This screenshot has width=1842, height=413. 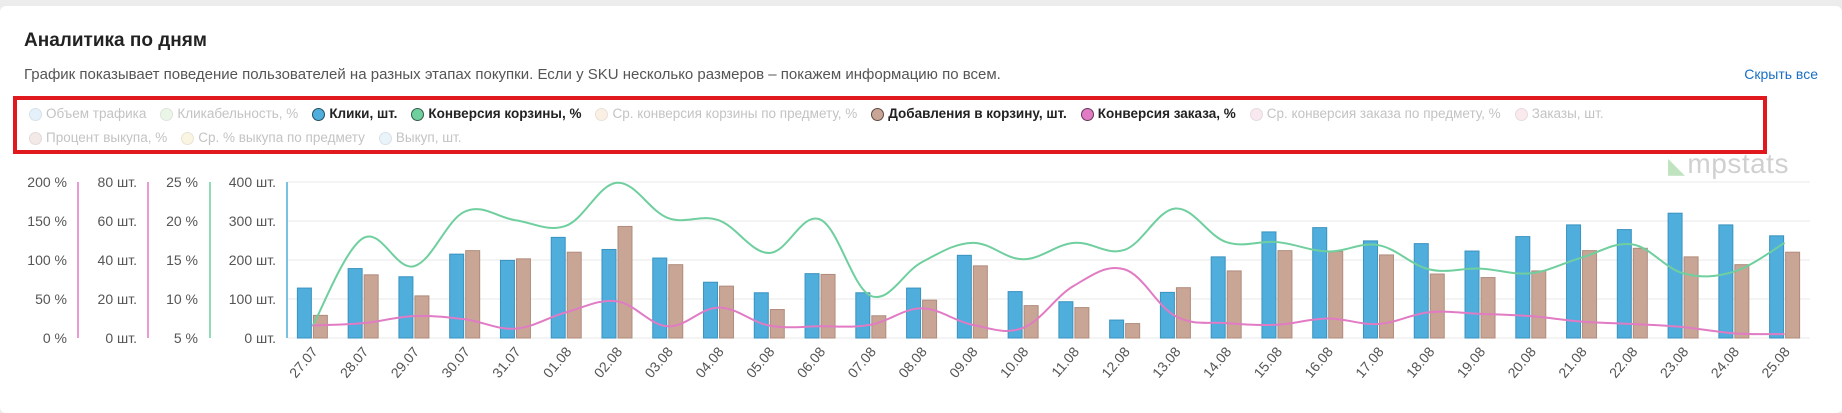 I want to click on legend-label: Ср. конверсия корзины по предмету, %, so click(x=735, y=113).